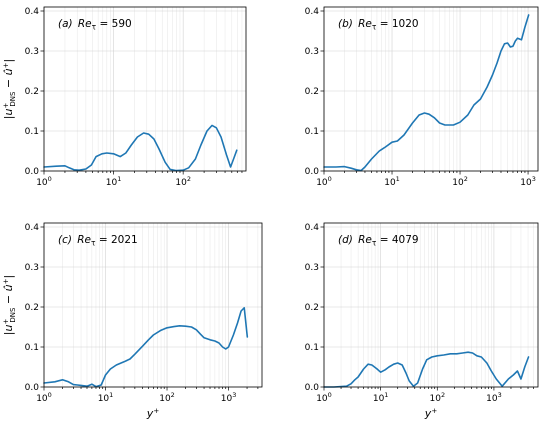 The width and height of the screenshot is (550, 426). I want to click on panel-label: (c) Reτ = 2021, so click(98, 241).